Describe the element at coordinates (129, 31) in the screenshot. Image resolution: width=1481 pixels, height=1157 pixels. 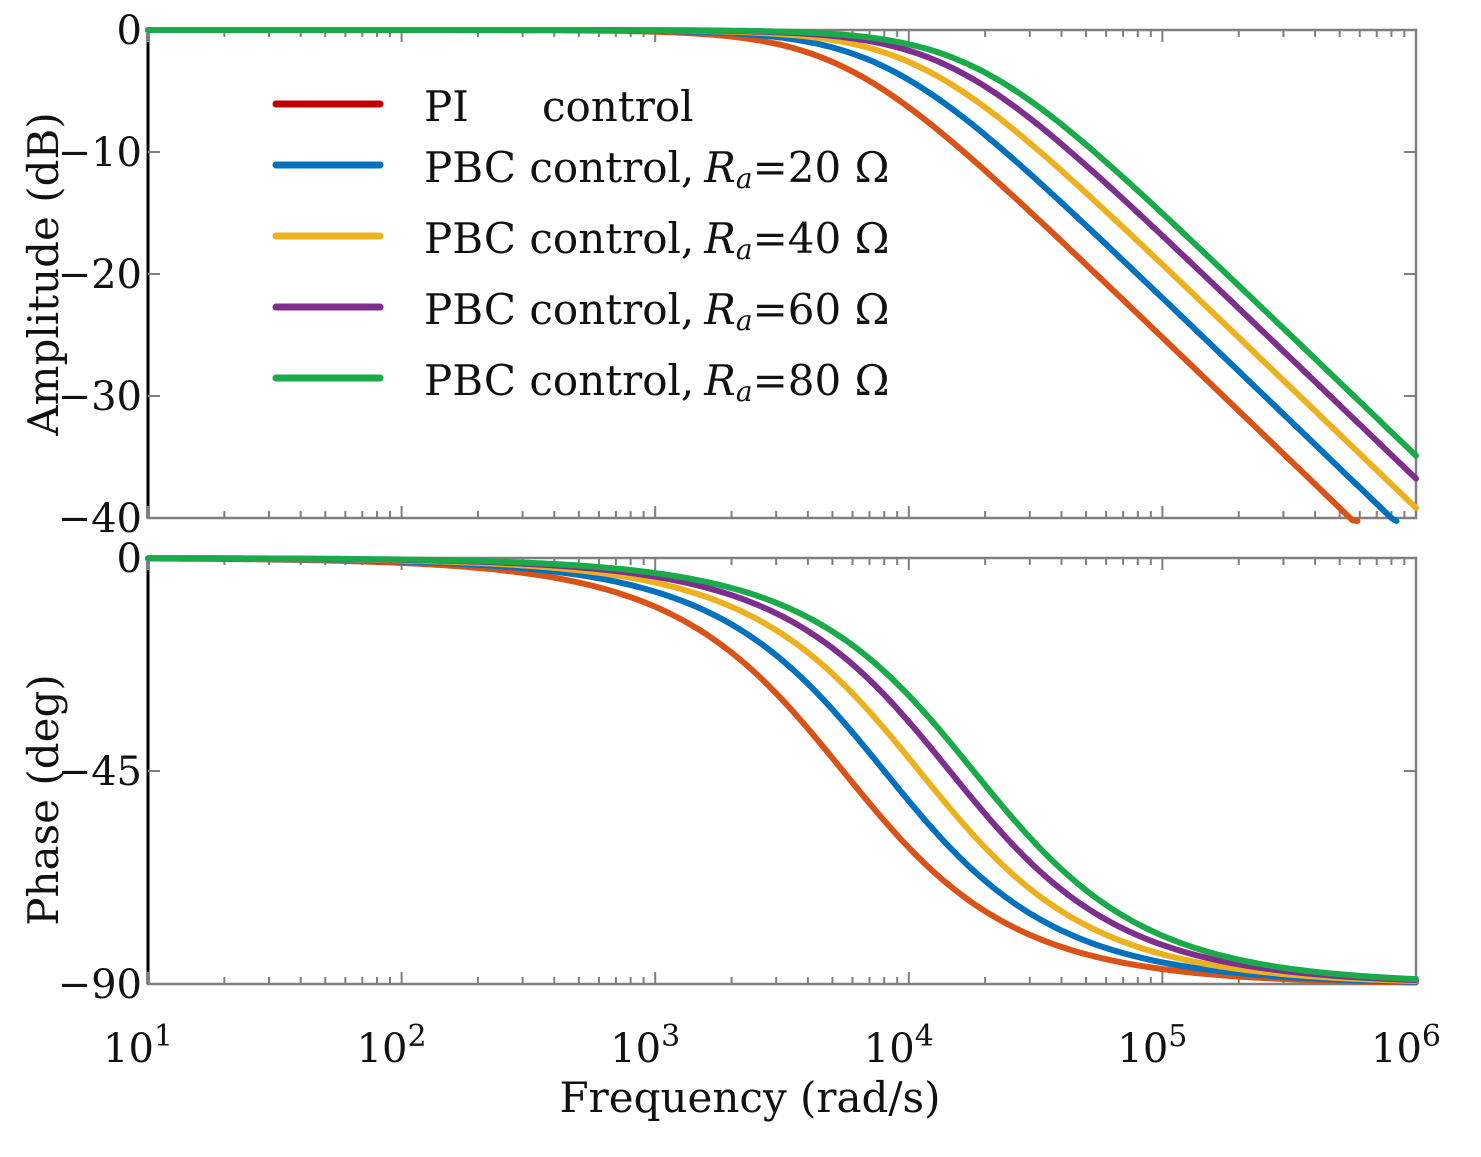
I see `amplitude-y-tick-label: 0` at that location.